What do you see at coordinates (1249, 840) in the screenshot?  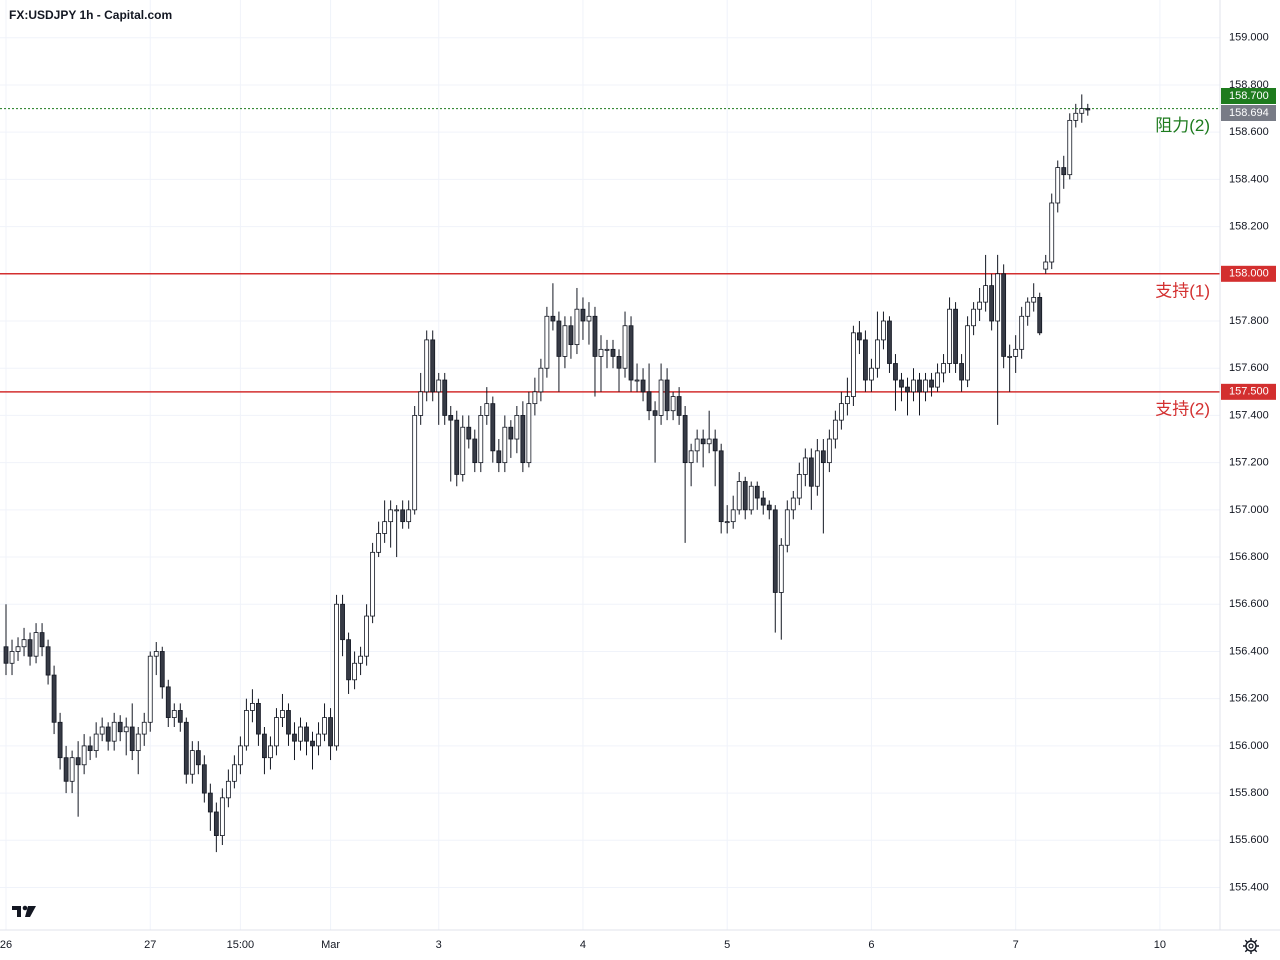 I see `y-tick-label: 155.600` at bounding box center [1249, 840].